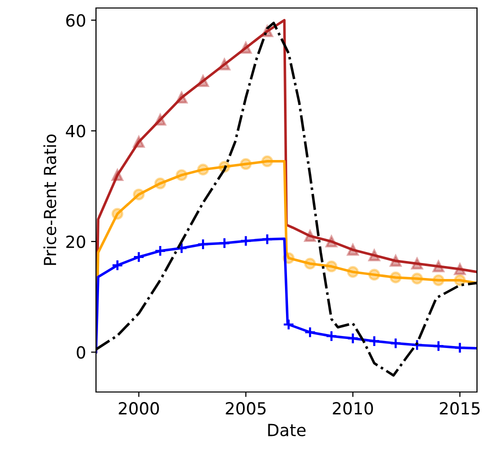 This screenshot has width=491, height=465. Describe the element at coordinates (76, 20) in the screenshot. I see `y-tick-label: 60` at that location.